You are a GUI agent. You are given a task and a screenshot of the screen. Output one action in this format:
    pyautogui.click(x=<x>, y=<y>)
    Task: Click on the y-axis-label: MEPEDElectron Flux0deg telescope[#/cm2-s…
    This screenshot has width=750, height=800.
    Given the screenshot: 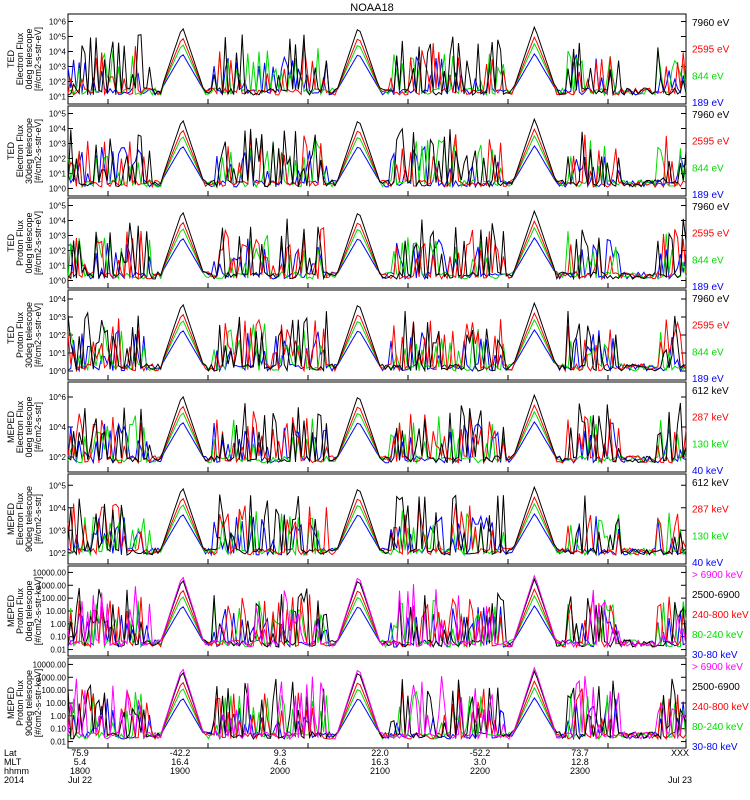 What is the action you would take?
    pyautogui.click(x=24, y=426)
    